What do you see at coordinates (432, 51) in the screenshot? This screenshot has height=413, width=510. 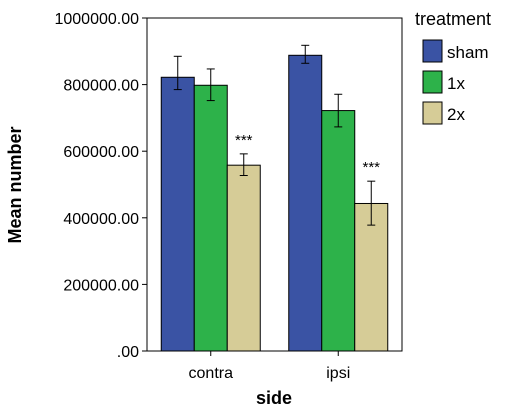 I see `legend-swatch-sham` at bounding box center [432, 51].